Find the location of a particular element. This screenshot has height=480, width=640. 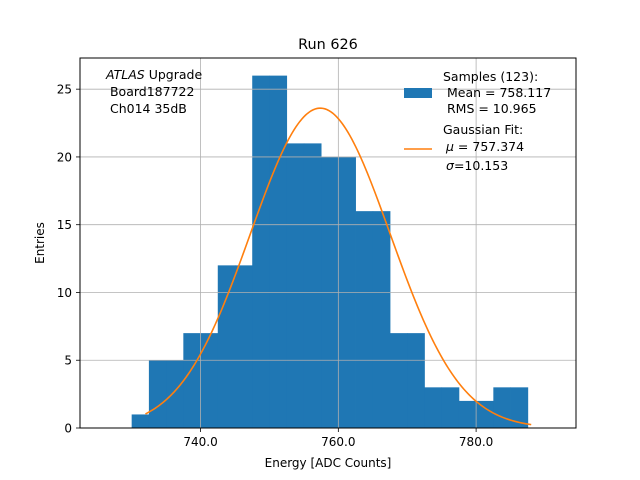

mu-symbol: μ is located at coordinates (449, 146).